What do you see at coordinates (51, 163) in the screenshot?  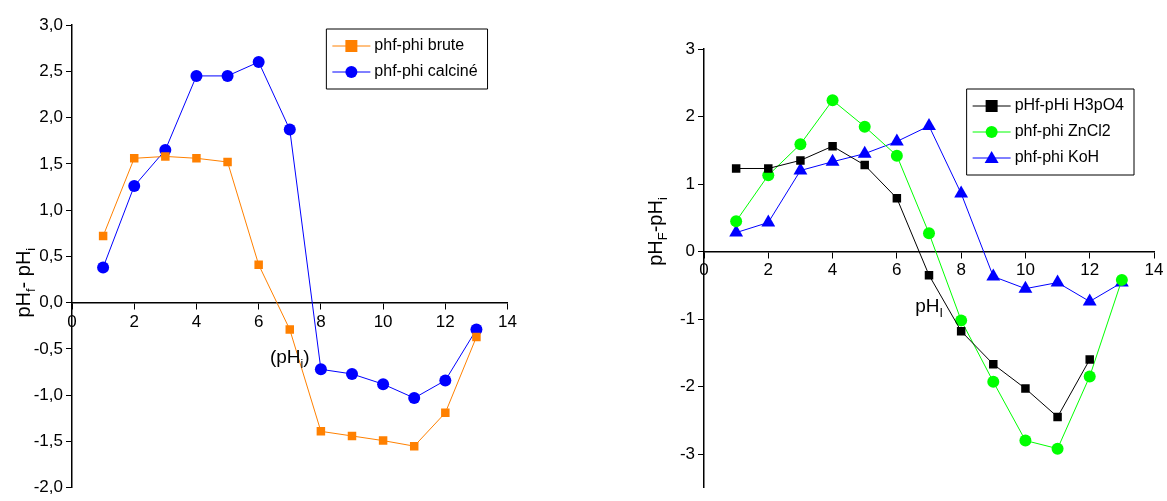 I see `y-tick-label: 1,5` at bounding box center [51, 163].